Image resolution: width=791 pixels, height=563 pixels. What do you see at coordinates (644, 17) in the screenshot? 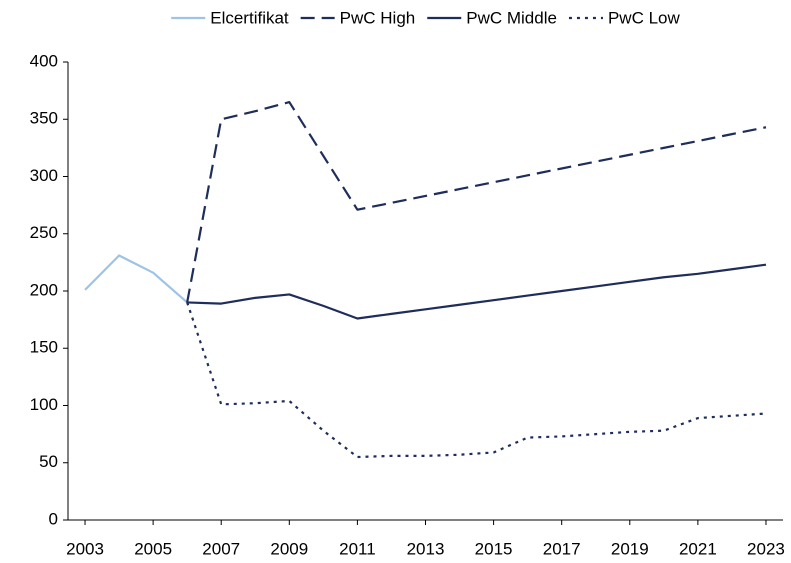
I see `legend-label: PwC Low` at bounding box center [644, 17].